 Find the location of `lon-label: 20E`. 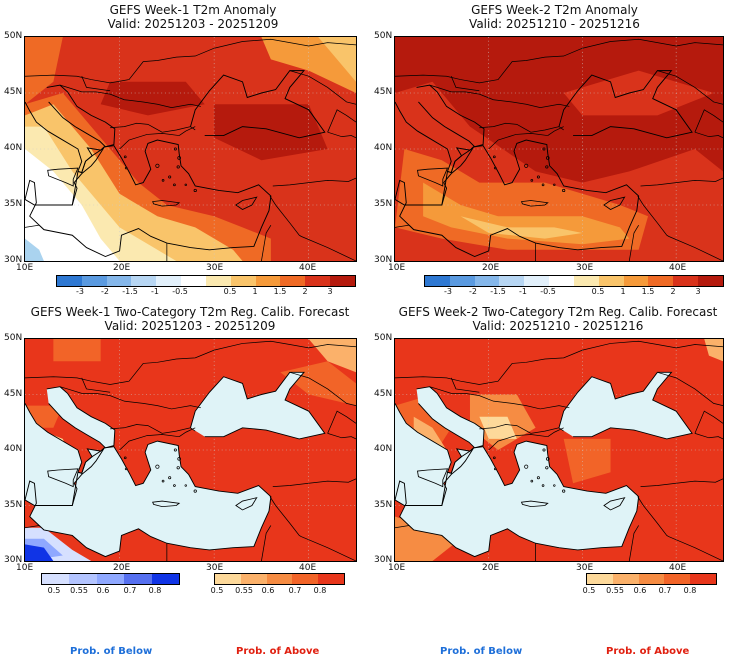

lon-label: 20E is located at coordinates (122, 568).